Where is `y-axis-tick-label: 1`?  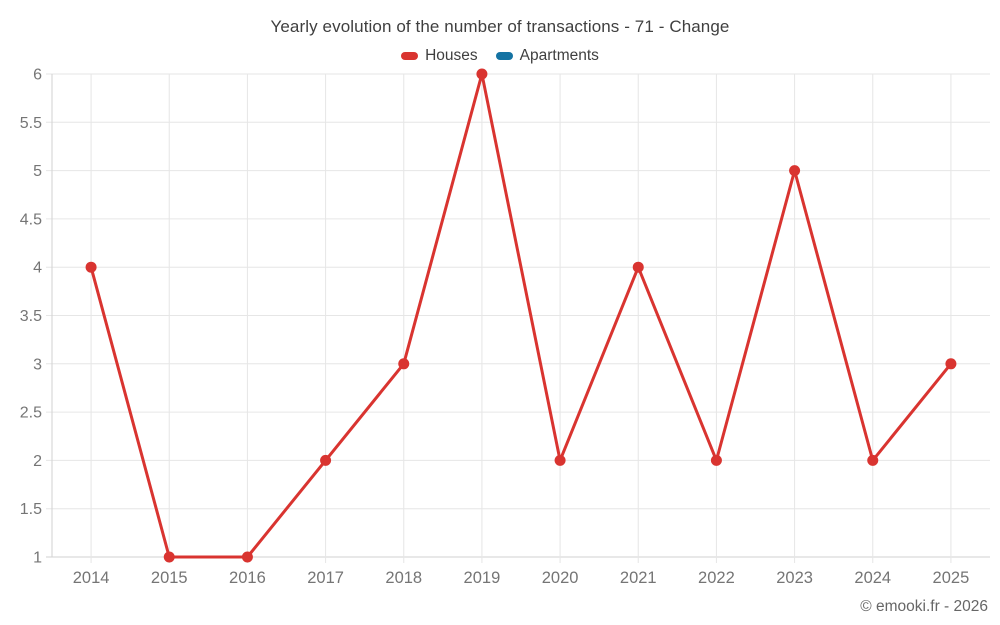 y-axis-tick-label: 1 is located at coordinates (37, 558).